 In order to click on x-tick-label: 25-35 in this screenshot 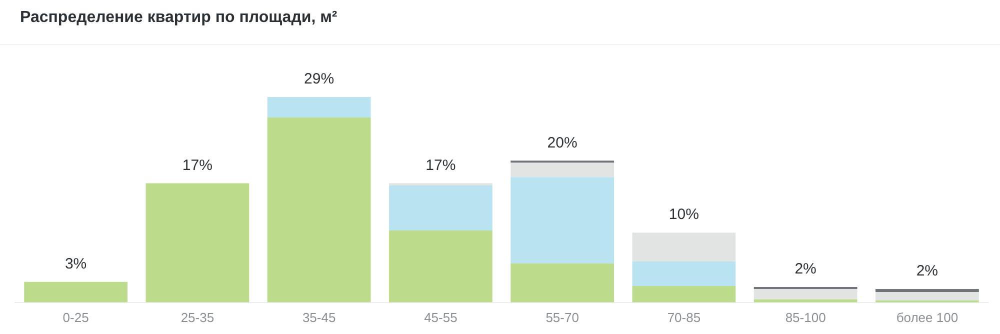, I will do `click(197, 317)`.